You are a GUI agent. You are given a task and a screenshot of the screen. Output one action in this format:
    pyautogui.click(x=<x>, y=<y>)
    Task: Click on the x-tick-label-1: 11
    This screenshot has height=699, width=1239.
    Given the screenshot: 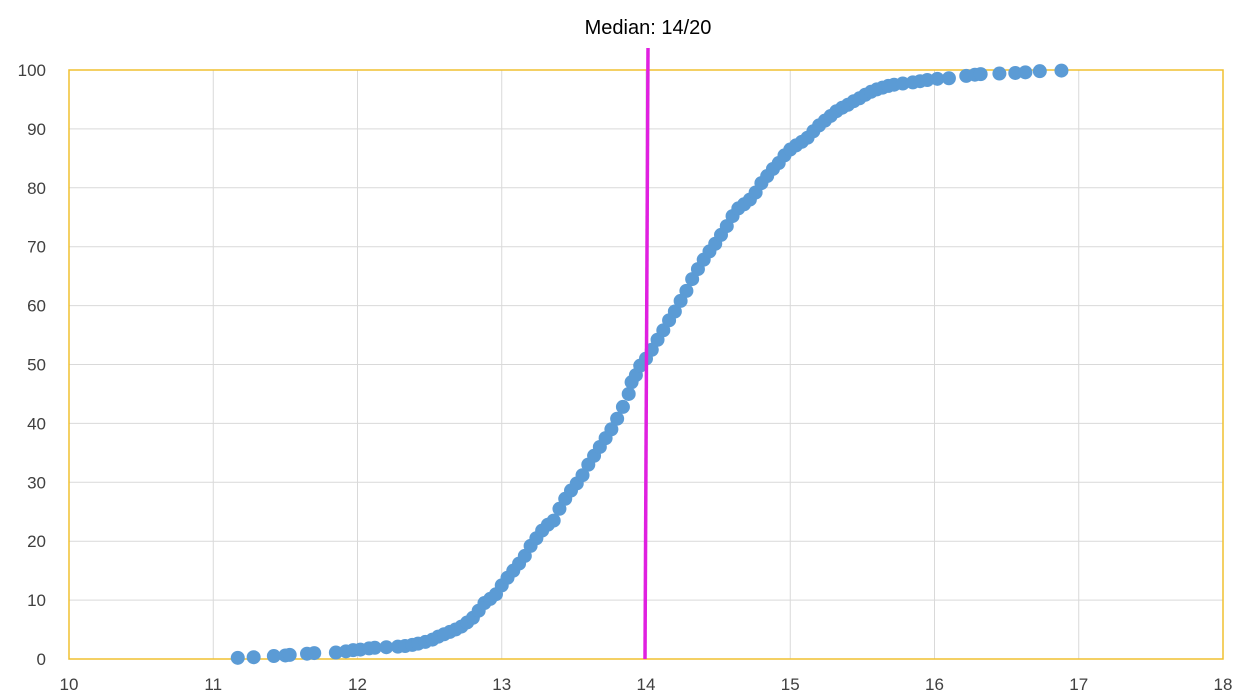 What is the action you would take?
    pyautogui.click(x=213, y=684)
    